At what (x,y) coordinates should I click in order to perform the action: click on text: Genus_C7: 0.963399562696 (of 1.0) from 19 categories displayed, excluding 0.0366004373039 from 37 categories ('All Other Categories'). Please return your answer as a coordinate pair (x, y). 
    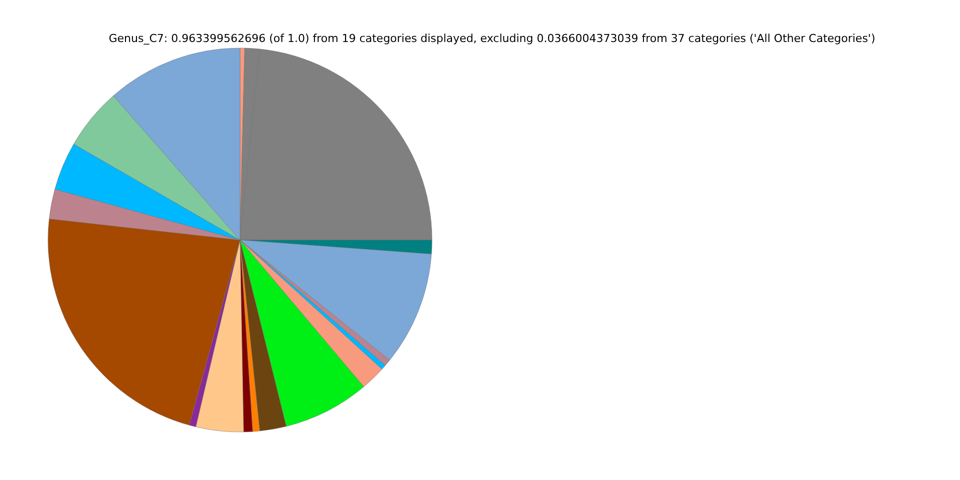
    Looking at the image, I should click on (492, 38).